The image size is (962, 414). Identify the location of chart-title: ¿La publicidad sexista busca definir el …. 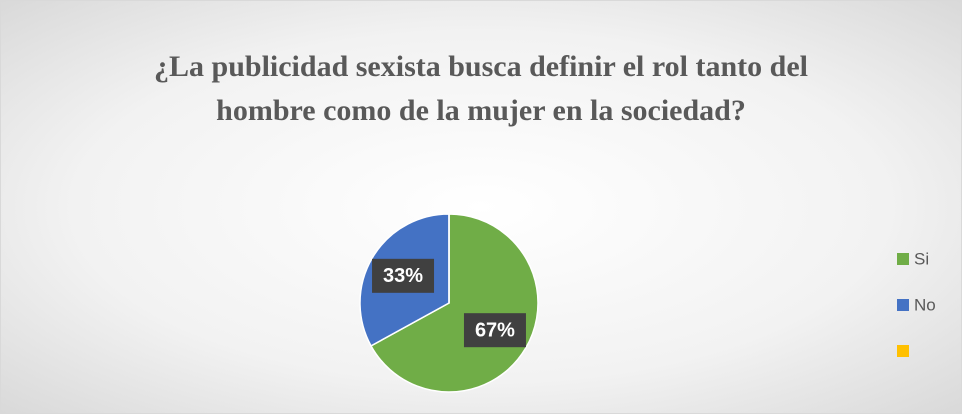
(481, 88).